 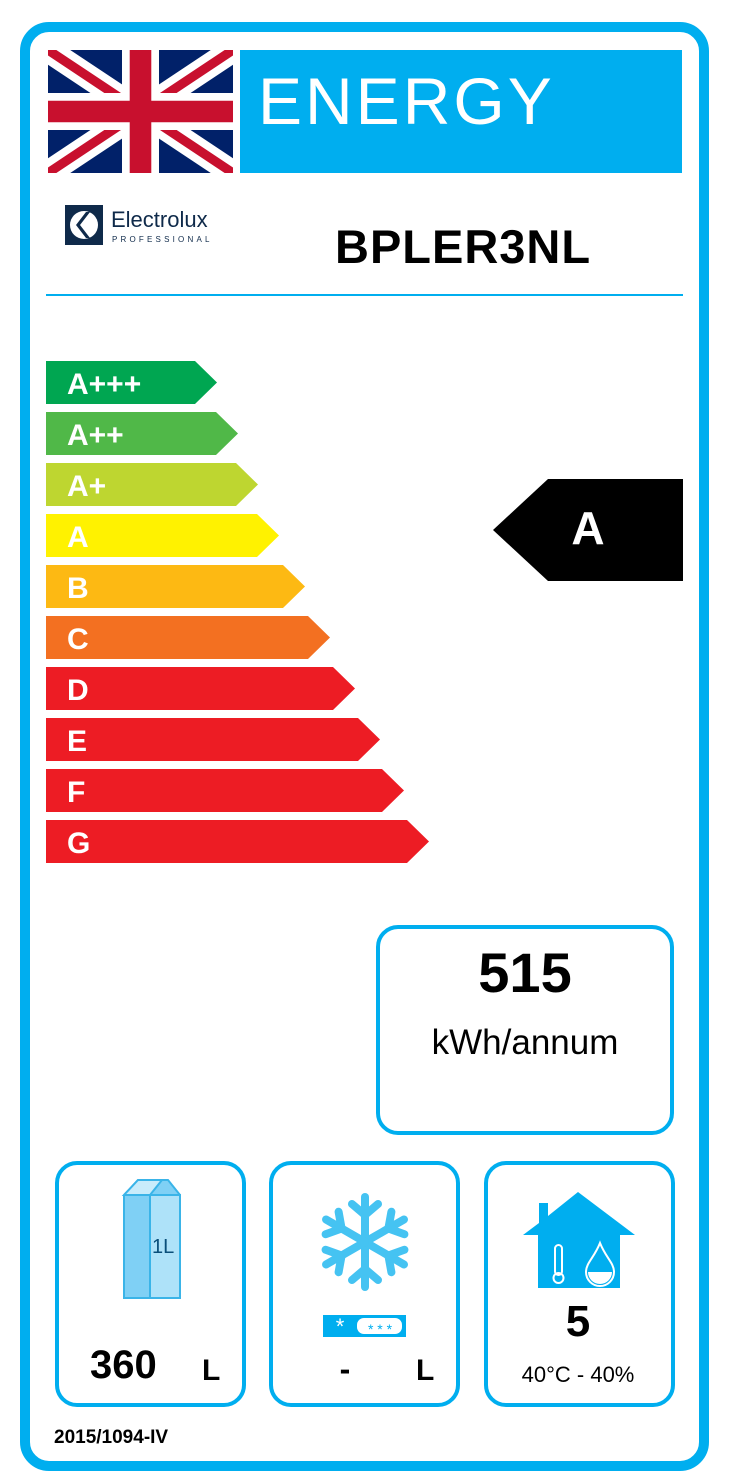 What do you see at coordinates (78, 588) in the screenshot?
I see `efficiency-bar-label: B` at bounding box center [78, 588].